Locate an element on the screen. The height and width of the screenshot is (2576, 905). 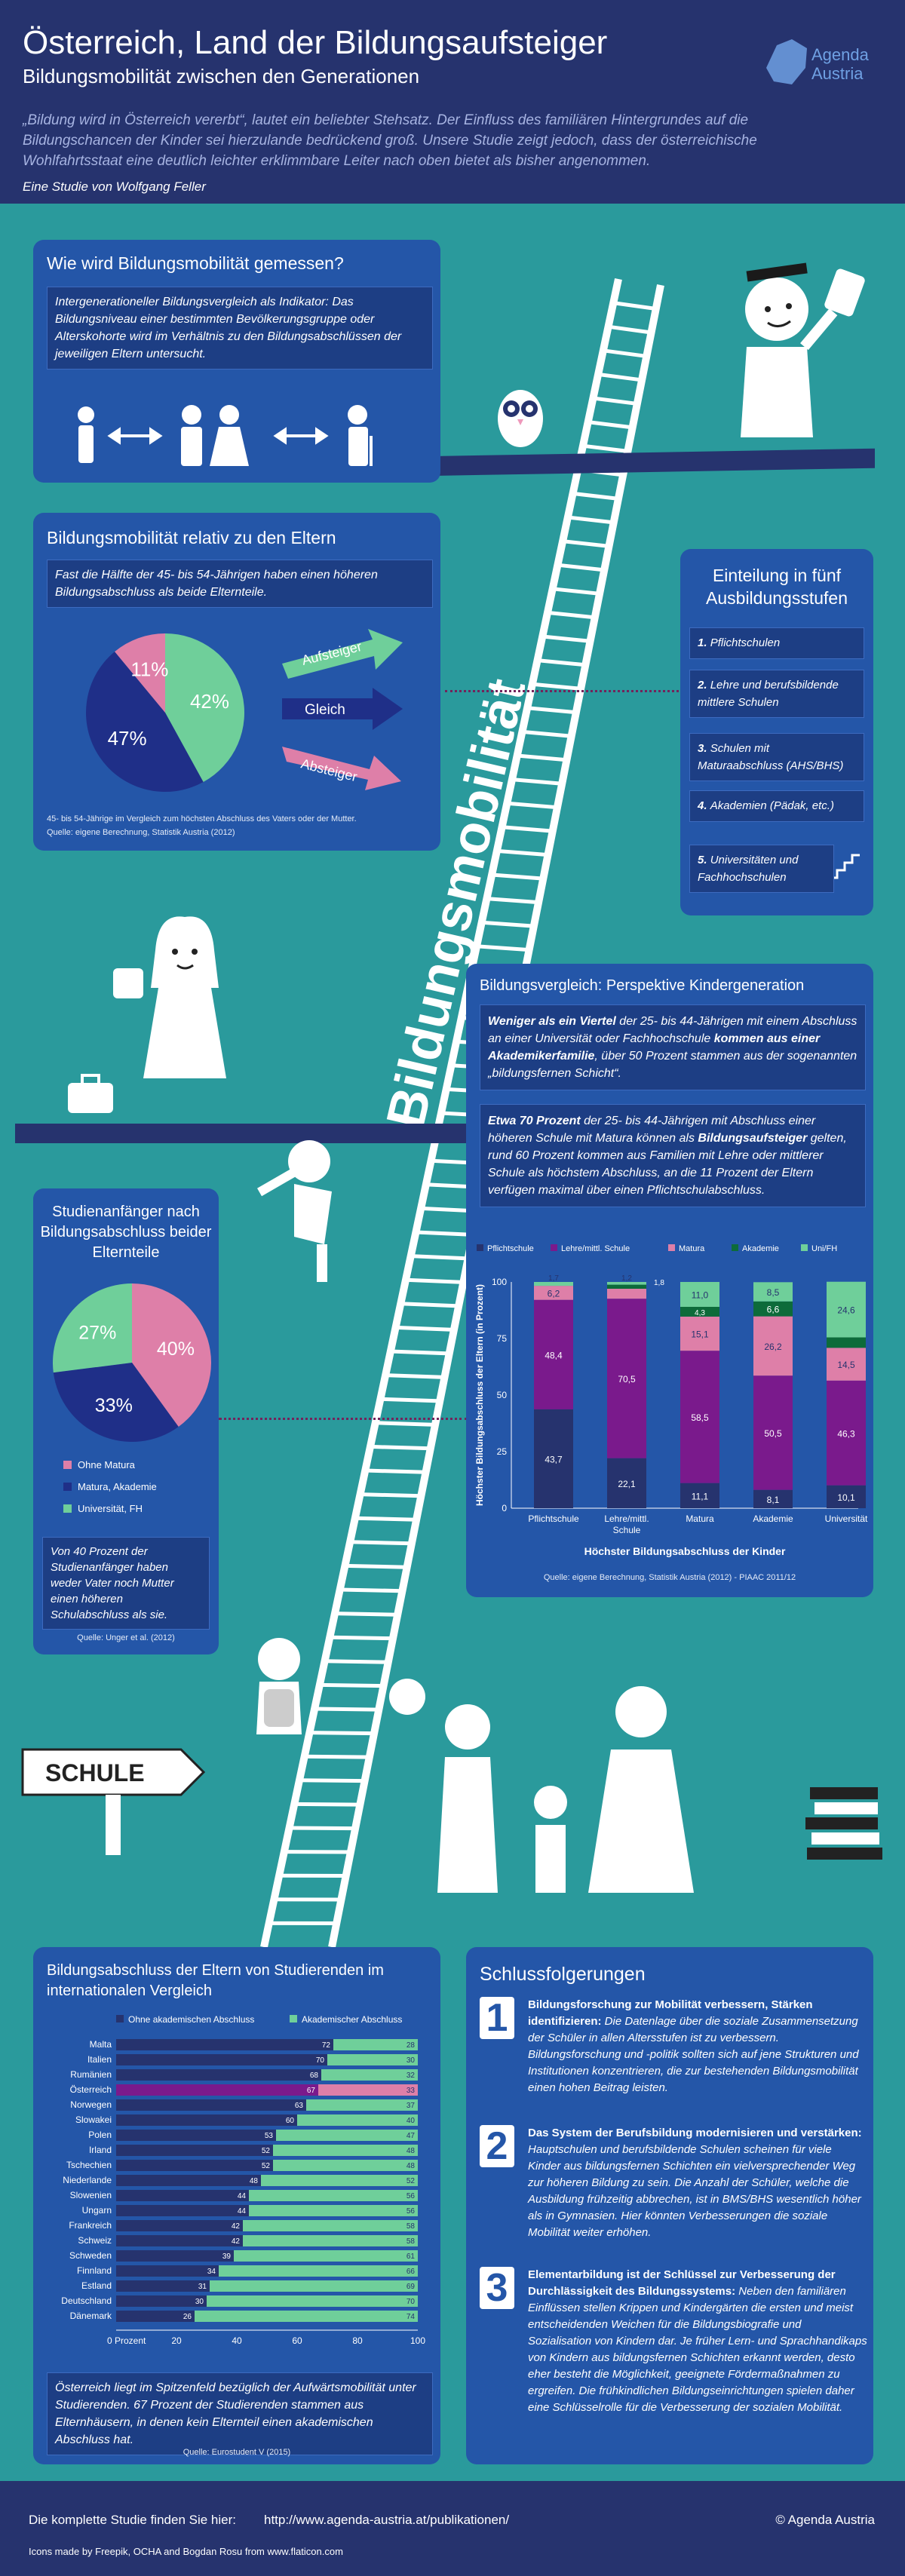
legend-label: Matura is located at coordinates (692, 1248).